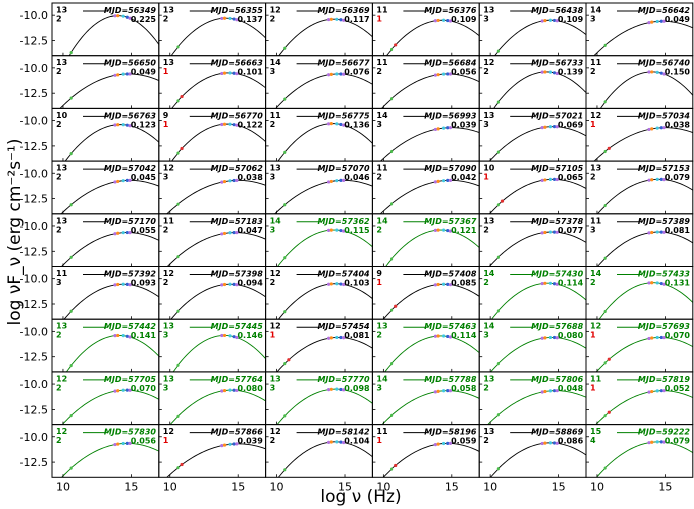  Describe the element at coordinates (571, 72) in the screenshot. I see `panel-value-label: 0.139` at that location.